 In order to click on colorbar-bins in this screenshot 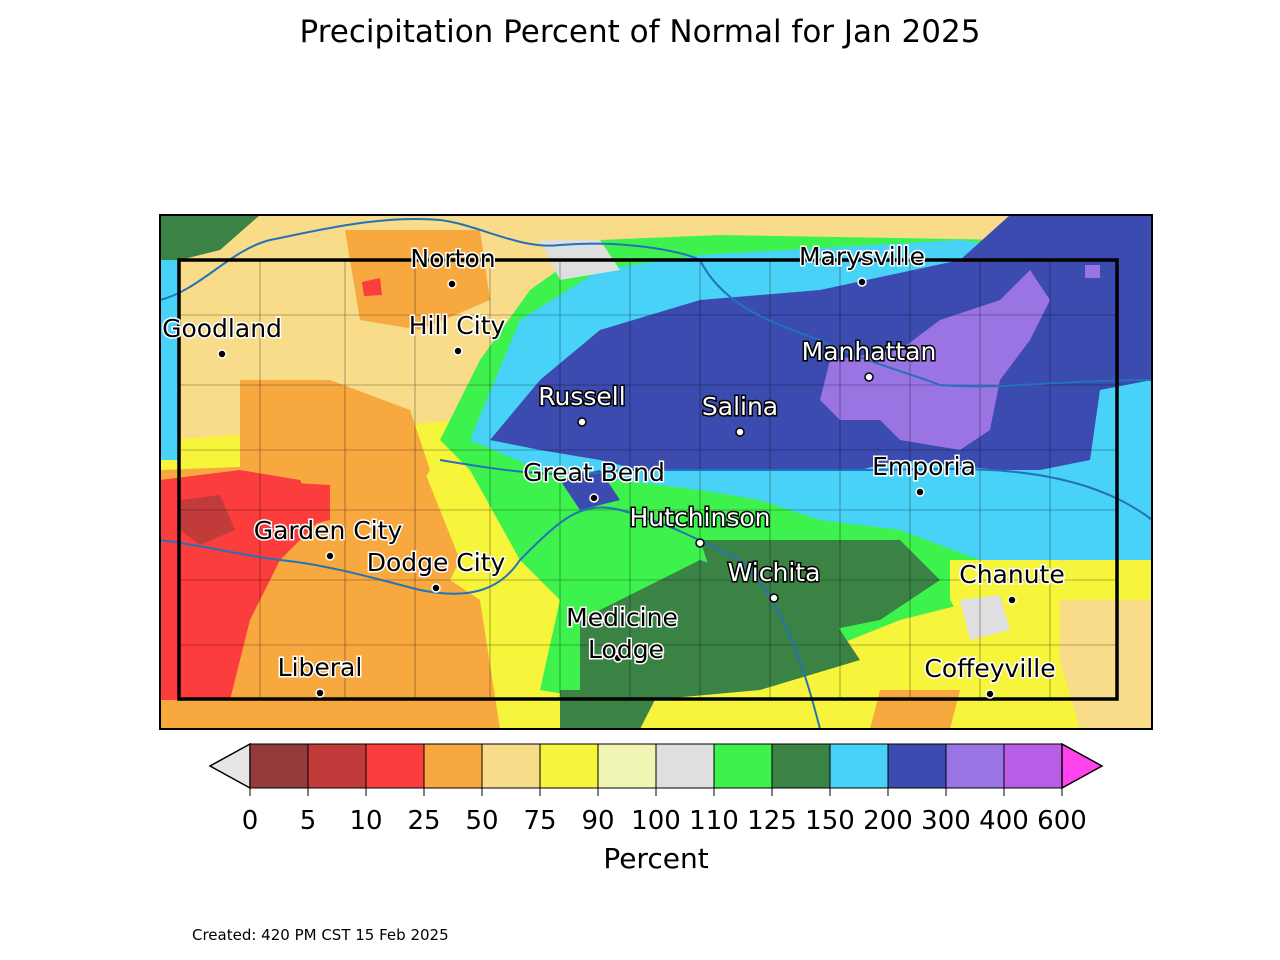, I will do `click(656, 766)`.